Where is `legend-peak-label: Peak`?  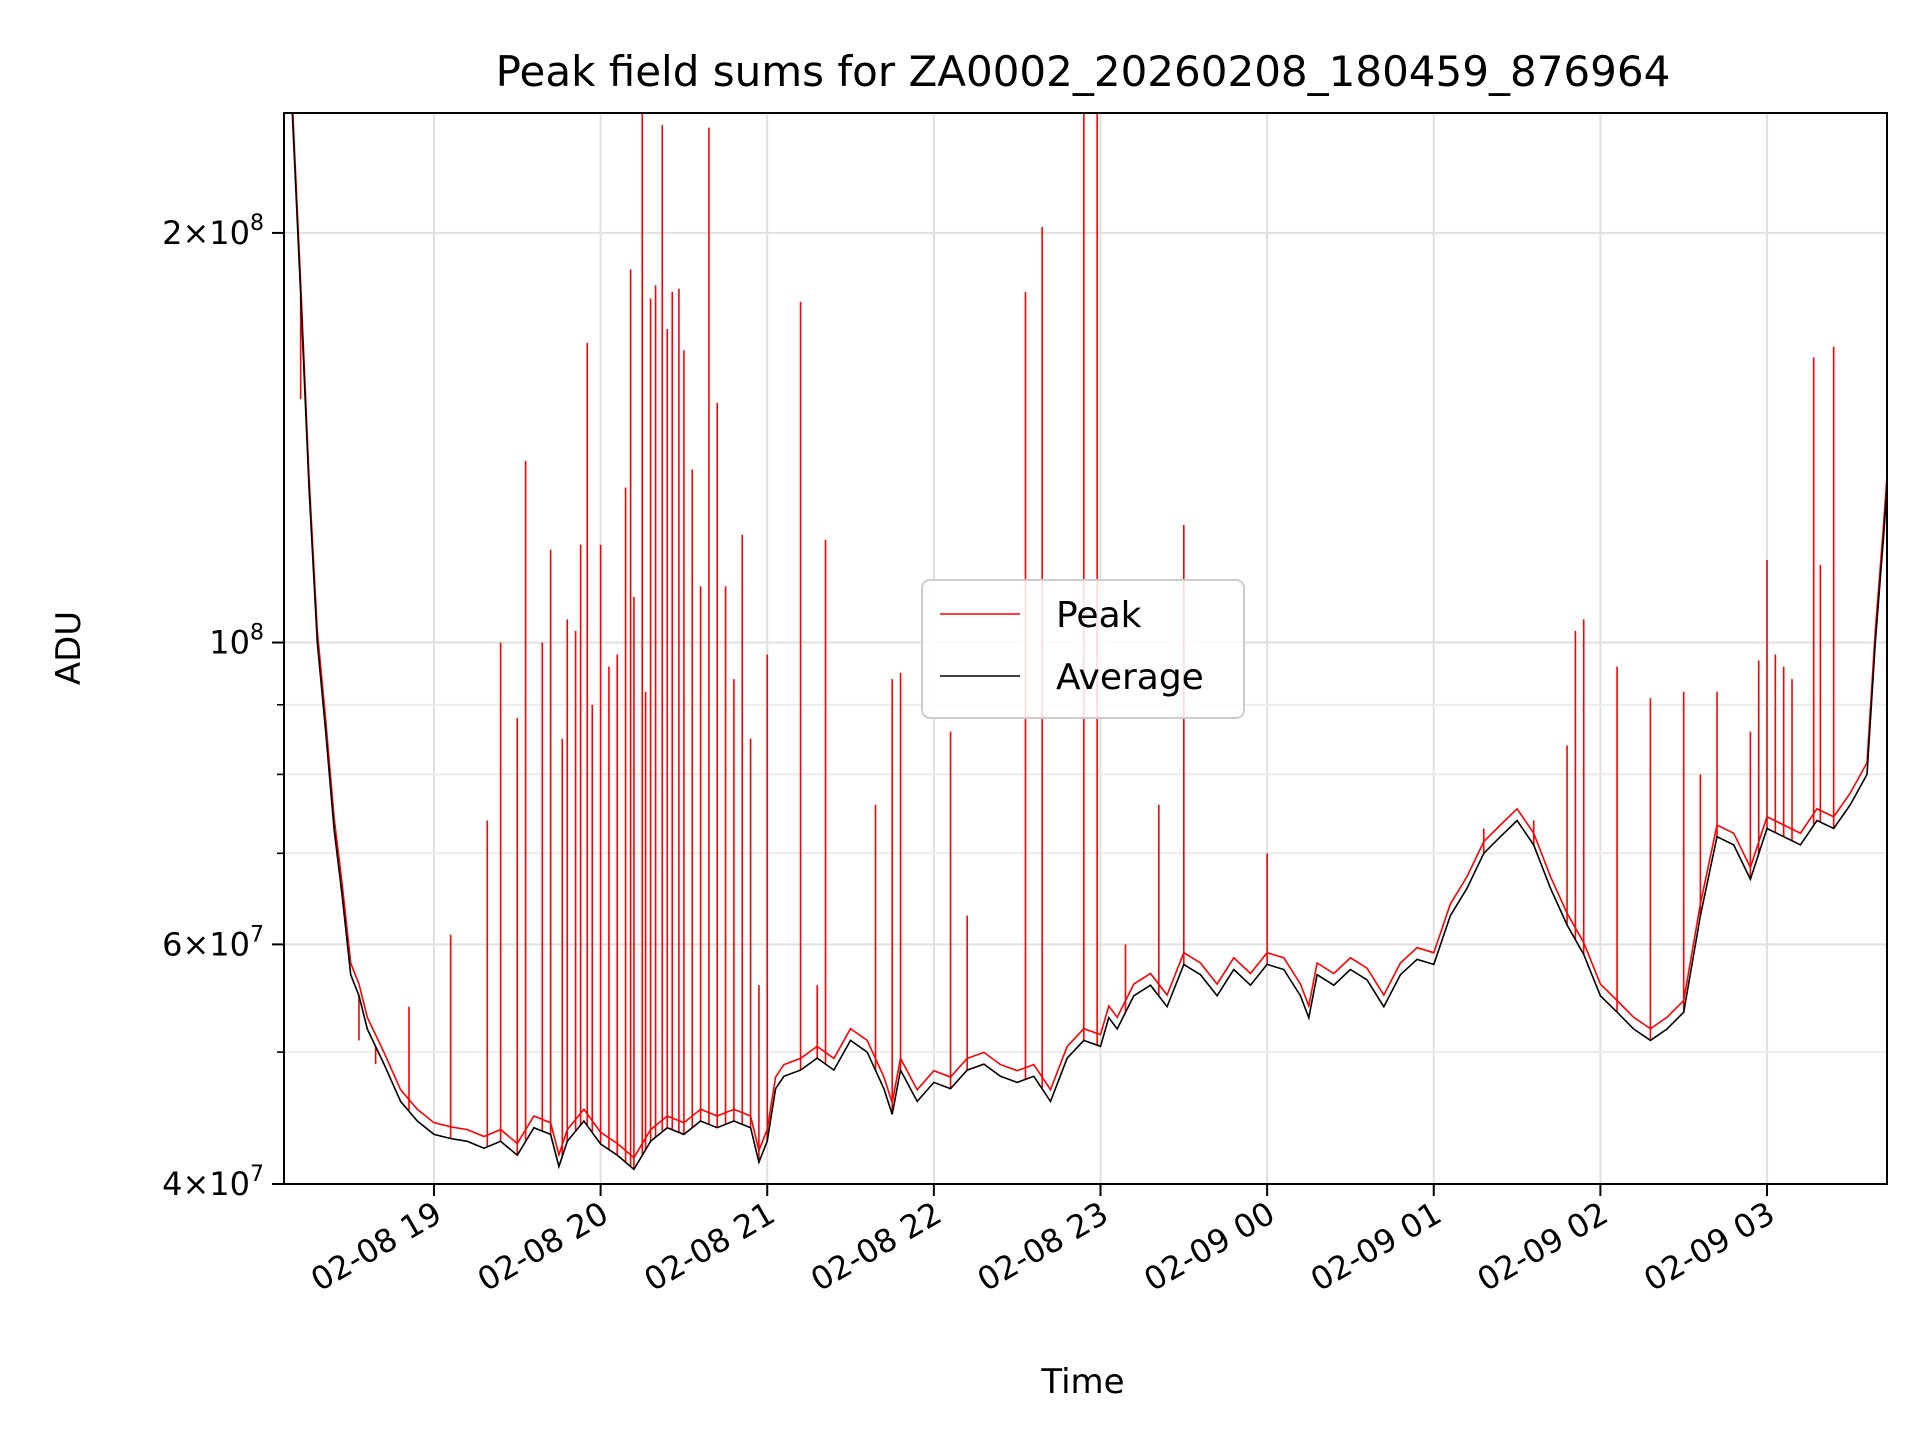
legend-peak-label: Peak is located at coordinates (1099, 615).